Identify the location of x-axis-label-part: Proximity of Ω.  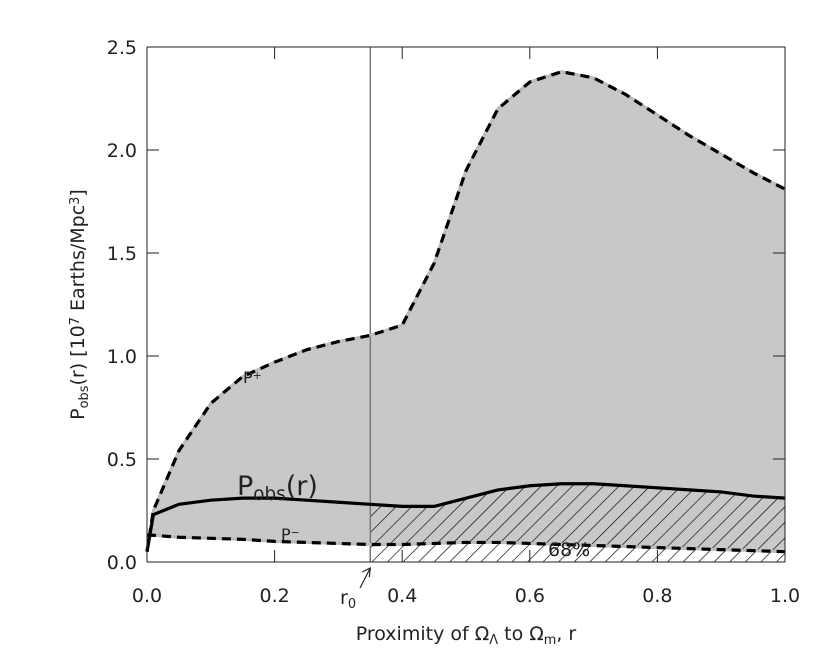
(422, 634).